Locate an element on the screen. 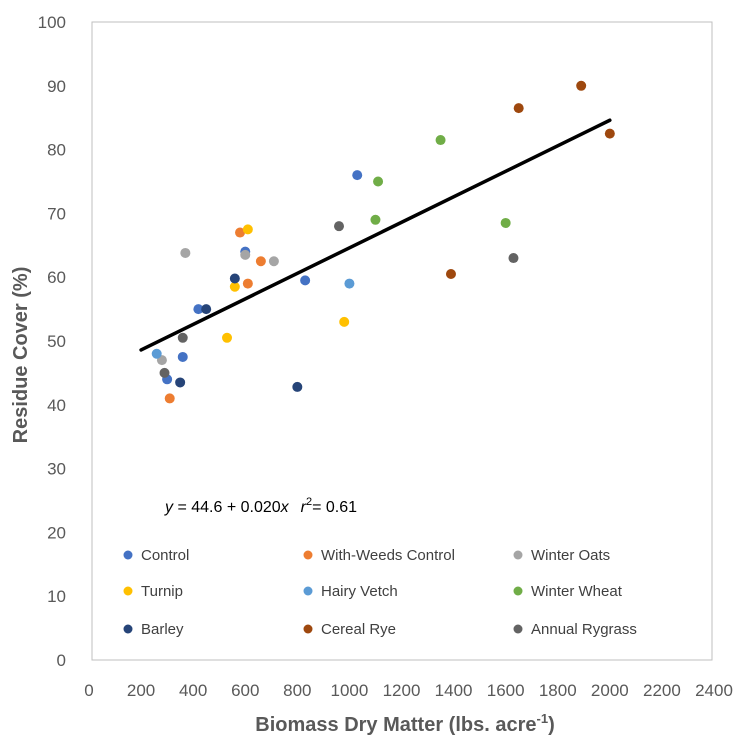  legend-label: Annual Rygrass is located at coordinates (584, 629).